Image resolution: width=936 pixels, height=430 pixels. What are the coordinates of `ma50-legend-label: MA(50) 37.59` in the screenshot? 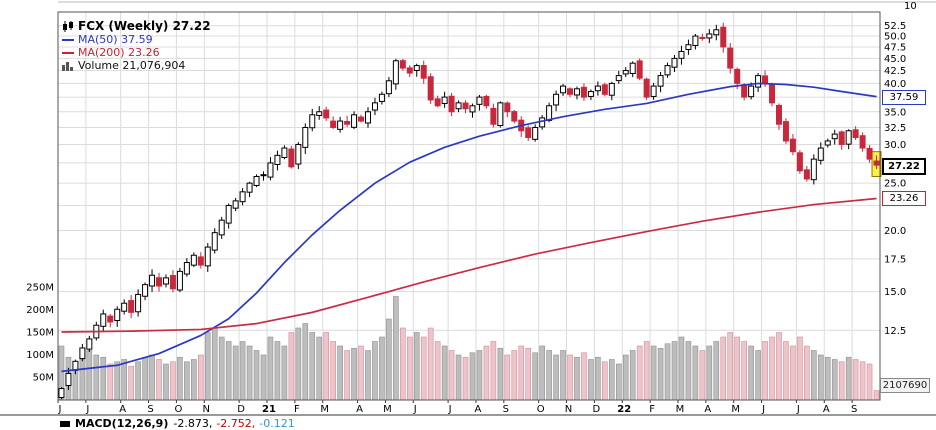 It's located at (115, 39).